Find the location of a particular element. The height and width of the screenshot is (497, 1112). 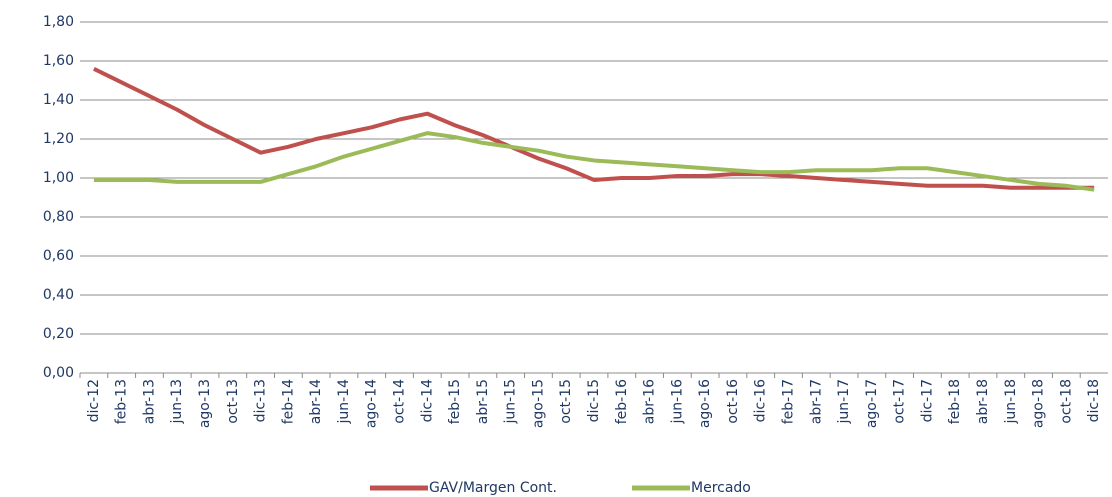

x-tick-label: ago-13 is located at coordinates (205, 403).